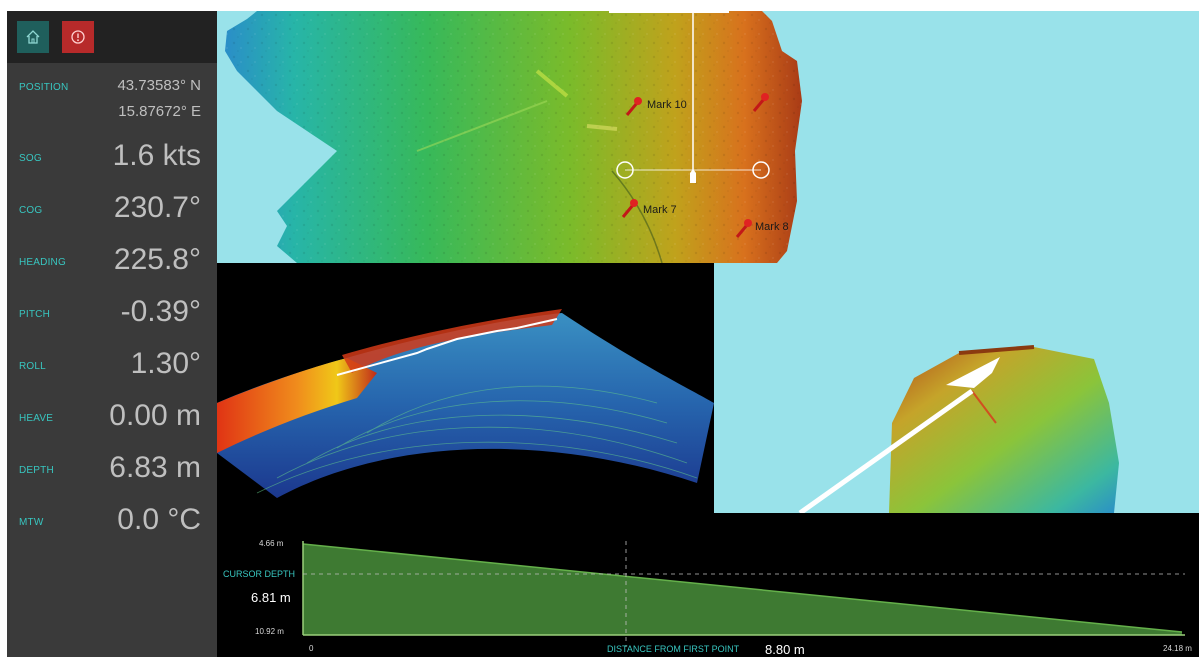  Describe the element at coordinates (157, 207) in the screenshot. I see `cog-value: 230.7°` at that location.